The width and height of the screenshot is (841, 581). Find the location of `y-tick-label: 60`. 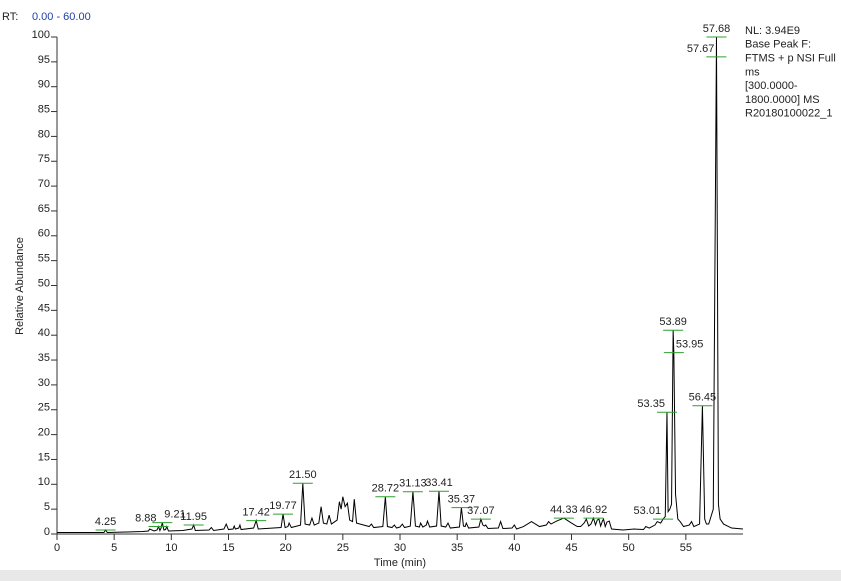

y-tick-label: 60 is located at coordinates (44, 234).